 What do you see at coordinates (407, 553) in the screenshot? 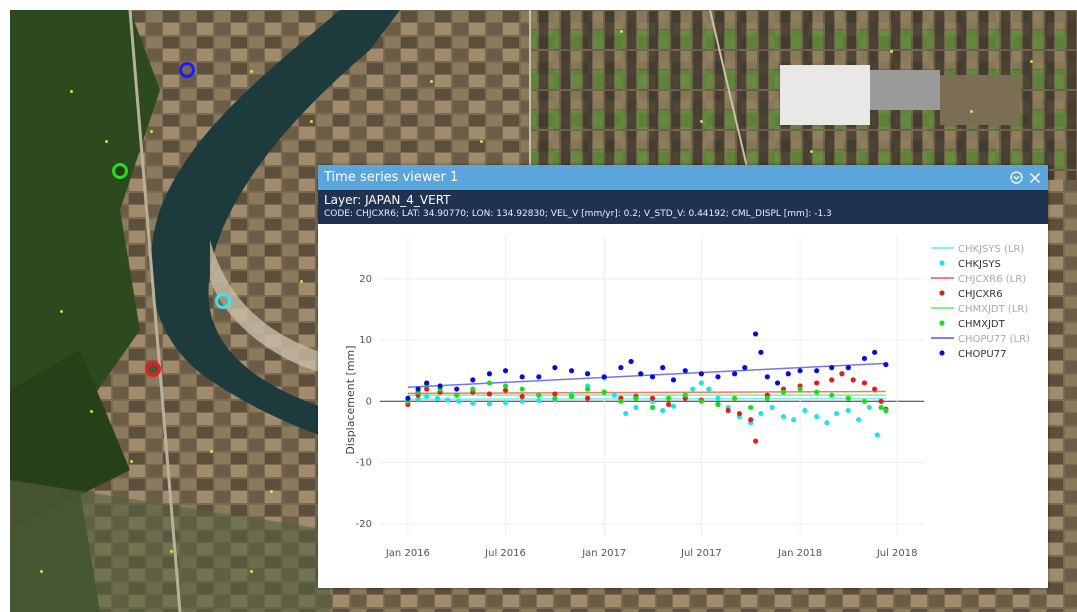
I see `x-tick-label: Jan 2016` at bounding box center [407, 553].